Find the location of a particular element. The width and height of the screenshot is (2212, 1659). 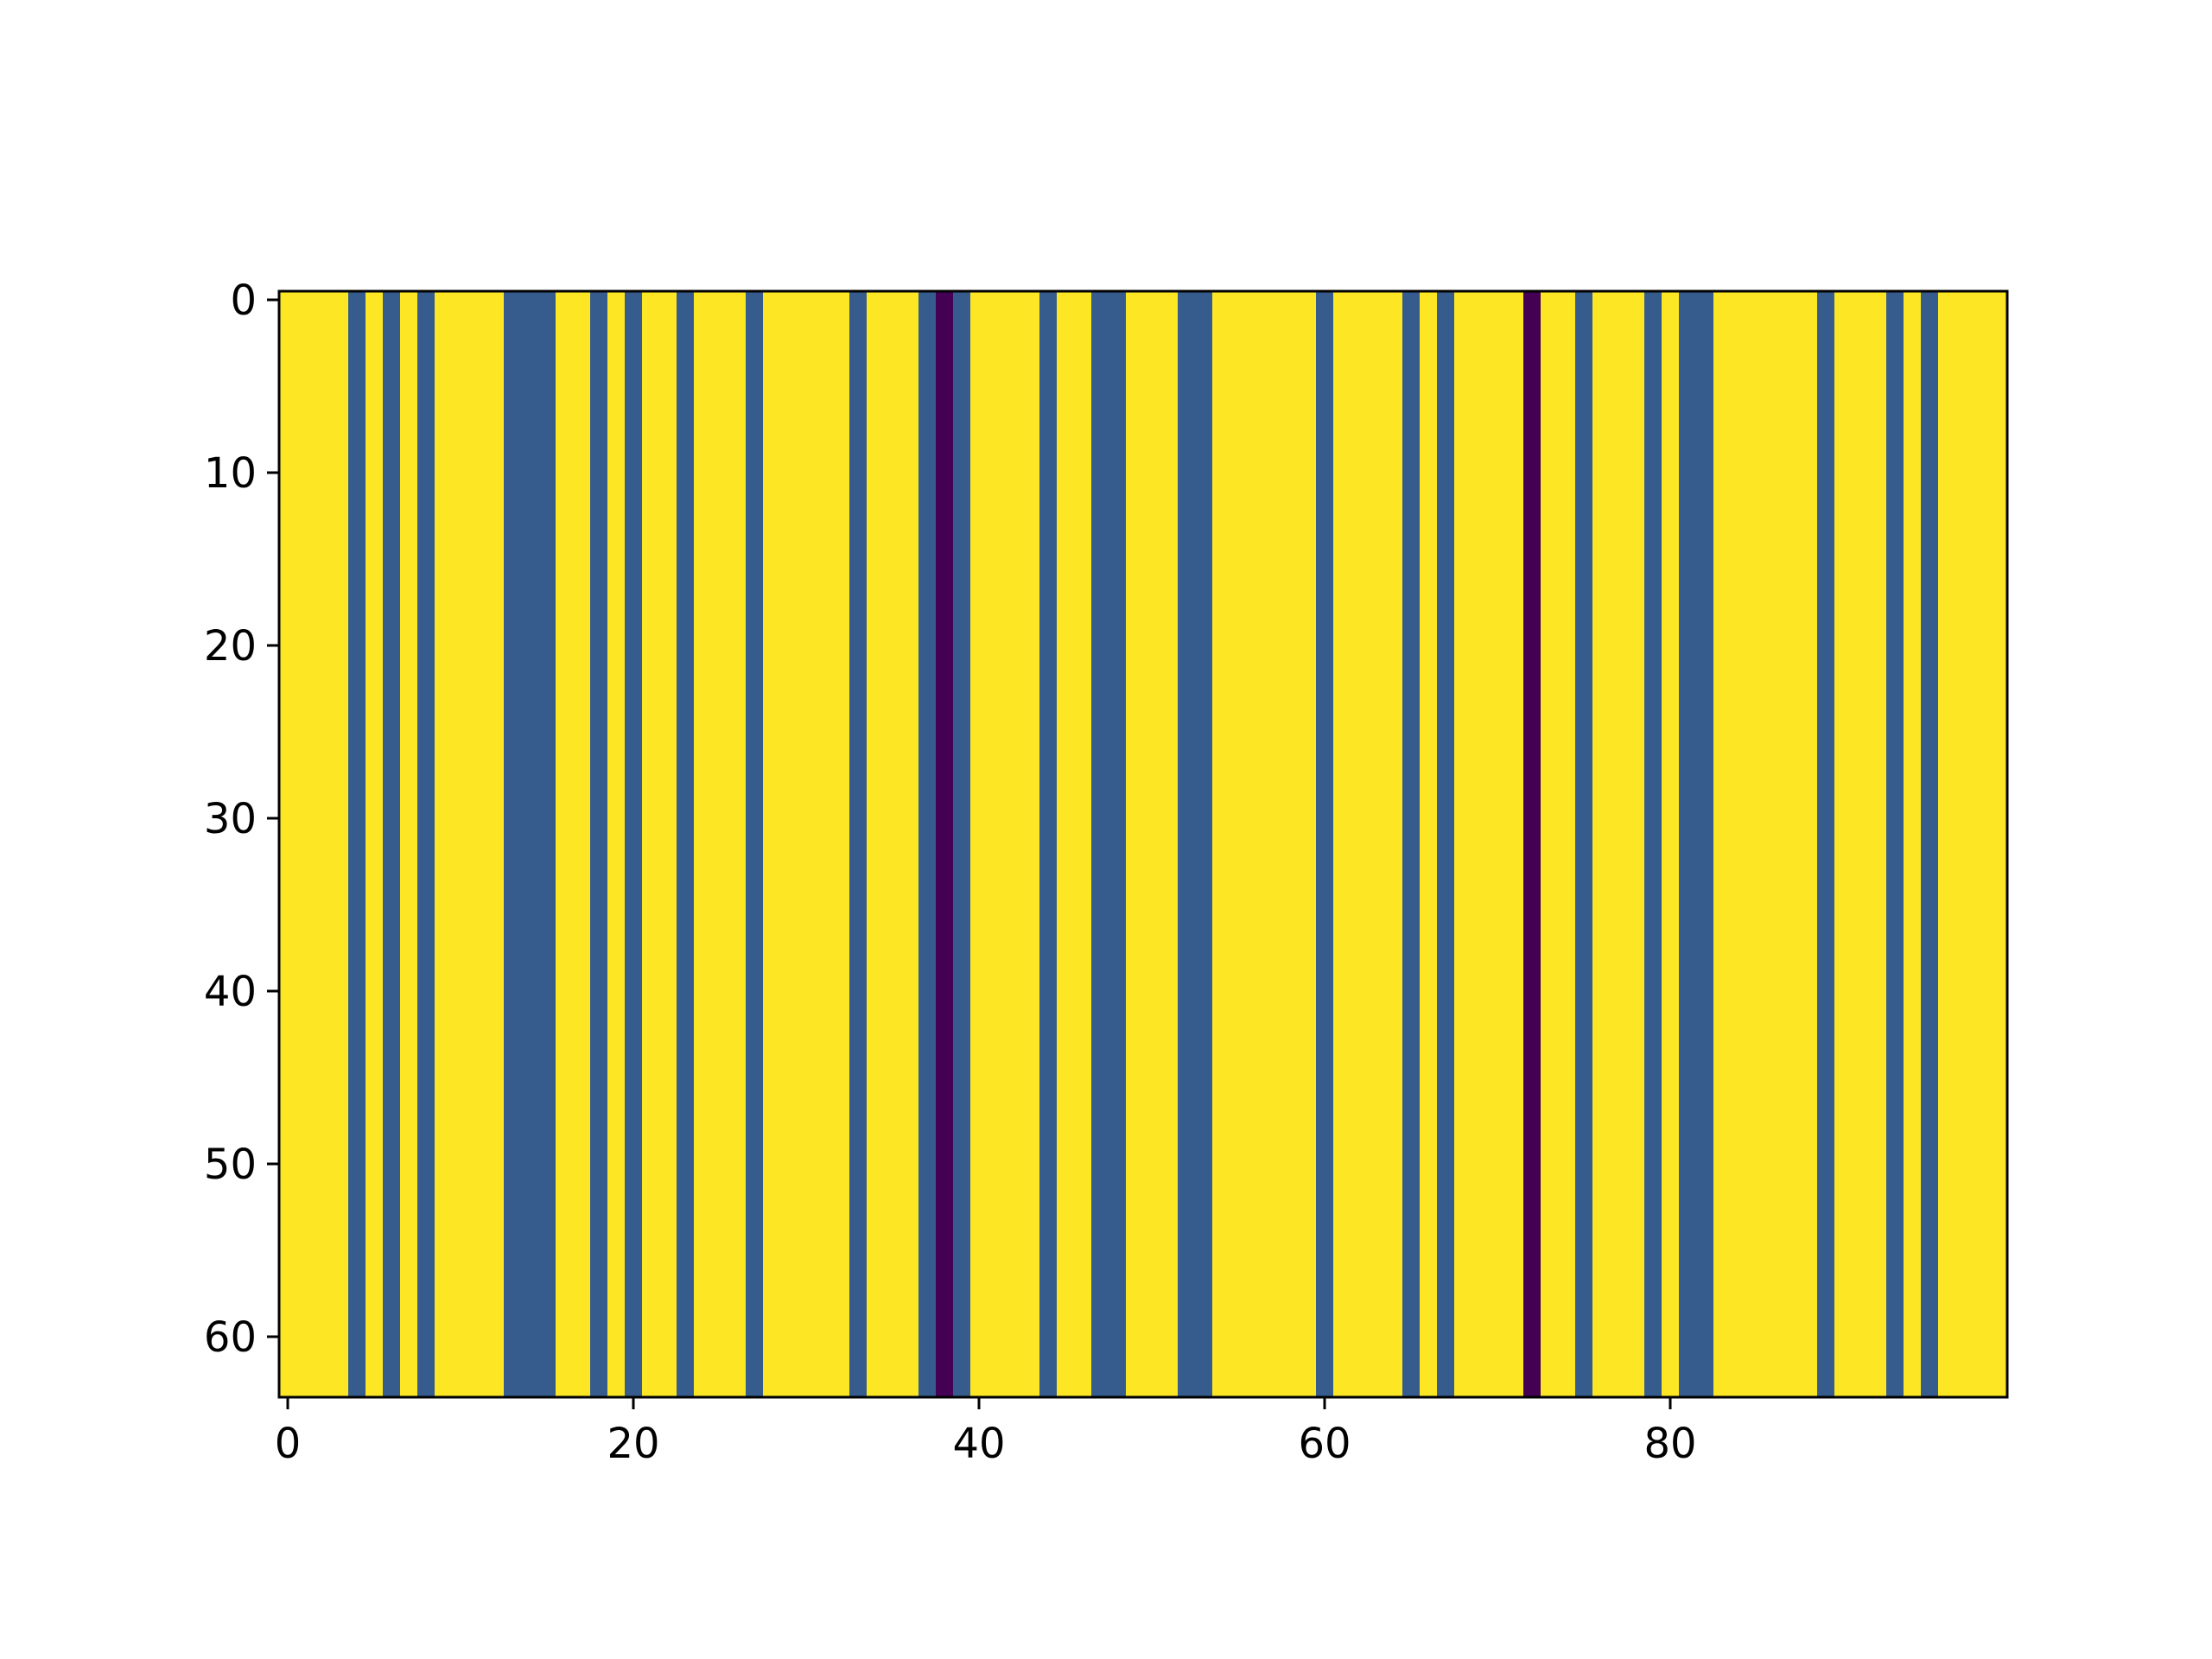

x-tick-label: 80 is located at coordinates (1669, 1444).